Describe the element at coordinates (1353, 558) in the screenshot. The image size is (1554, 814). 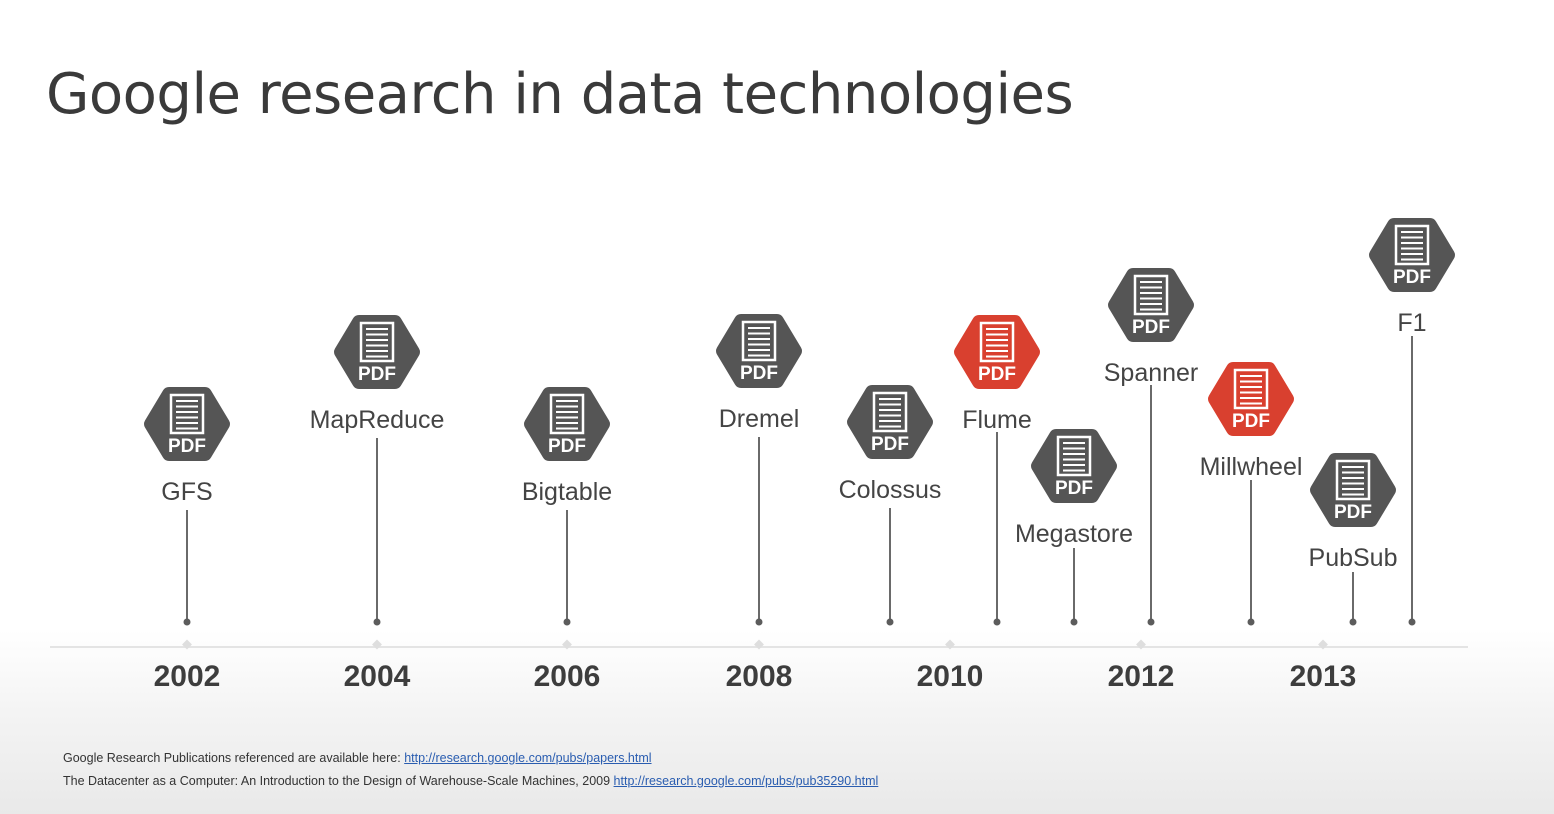
I see `paper-label-pubsub: PubSub` at that location.